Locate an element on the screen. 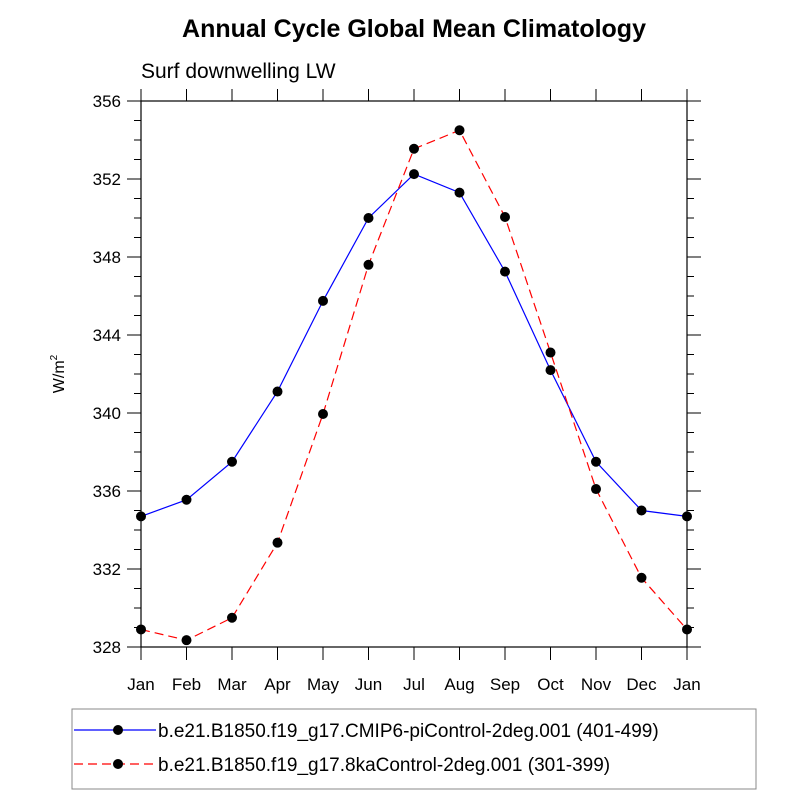 The height and width of the screenshot is (800, 800). chart-title: Annual Cycle Global Mean Climatology is located at coordinates (414, 29).